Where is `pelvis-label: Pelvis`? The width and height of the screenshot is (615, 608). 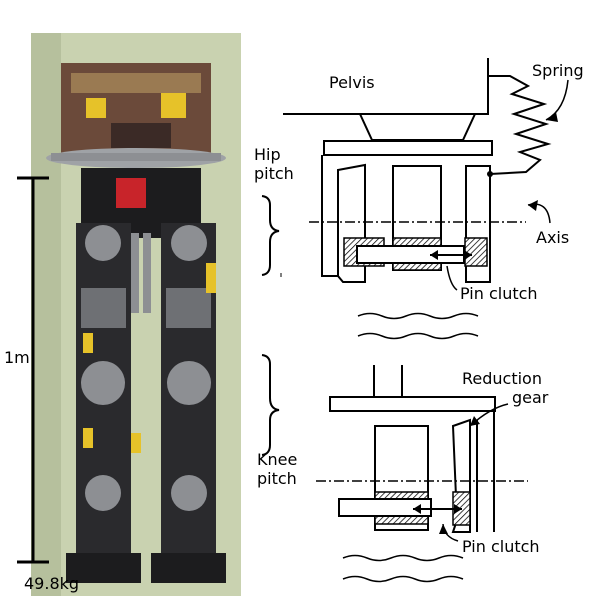
pelvis-label: Pelvis is located at coordinates (352, 82).